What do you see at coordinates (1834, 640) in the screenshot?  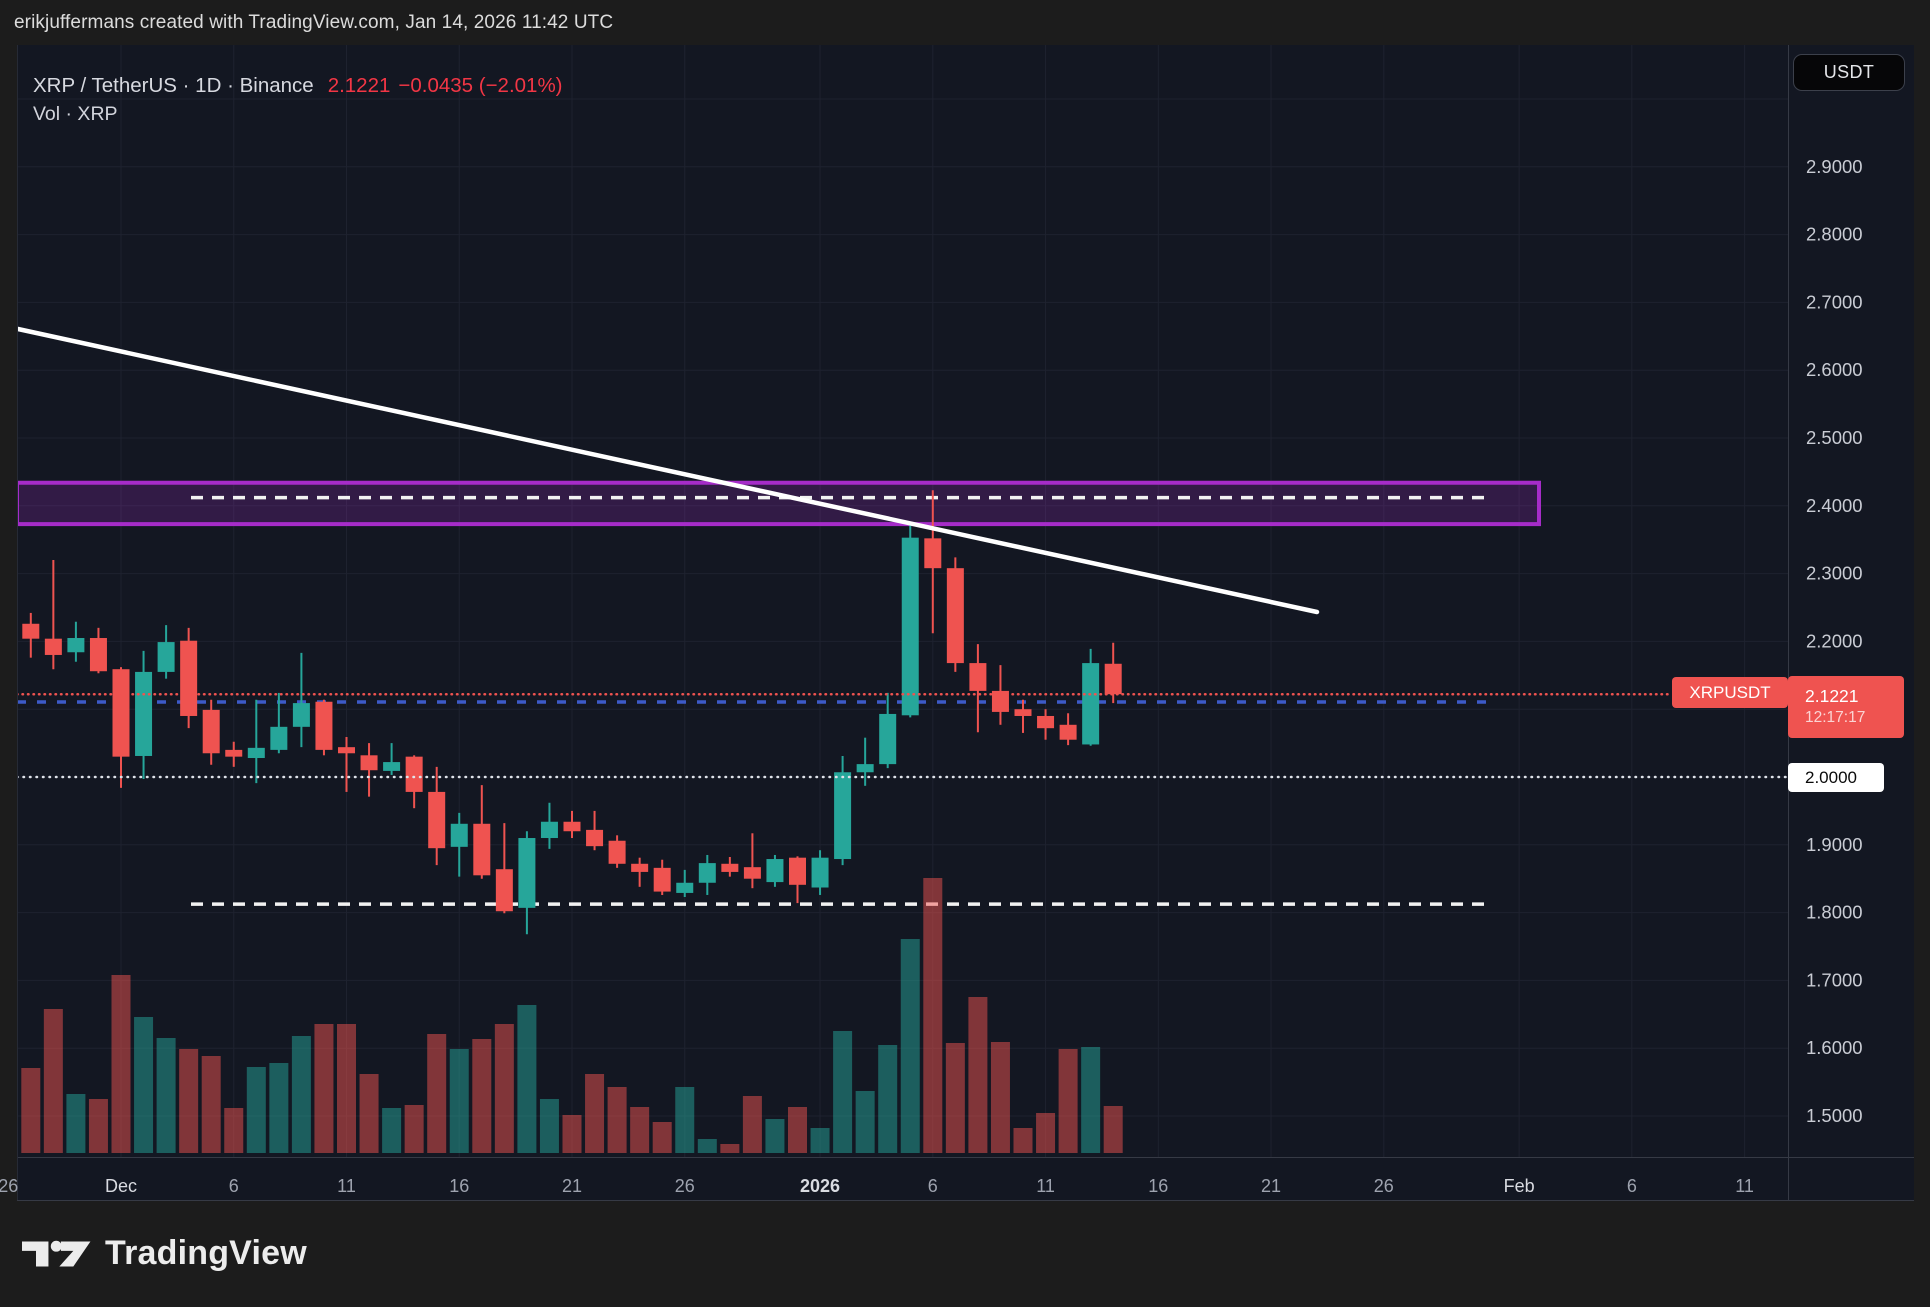 I see `svg-text: 2.2000` at bounding box center [1834, 640].